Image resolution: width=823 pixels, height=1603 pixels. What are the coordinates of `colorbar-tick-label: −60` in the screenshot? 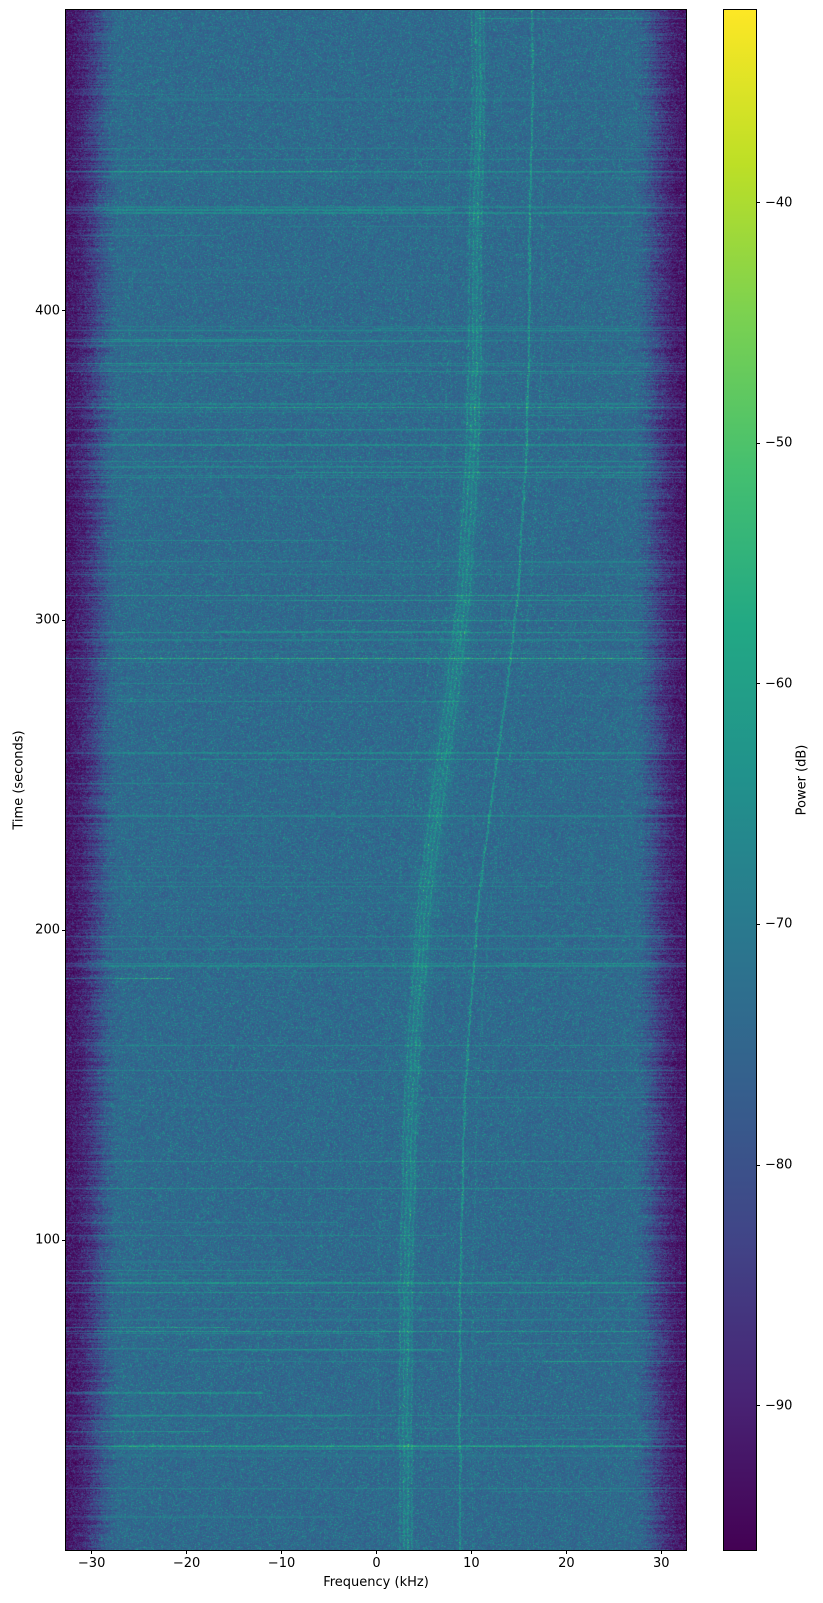 It's located at (779, 684).